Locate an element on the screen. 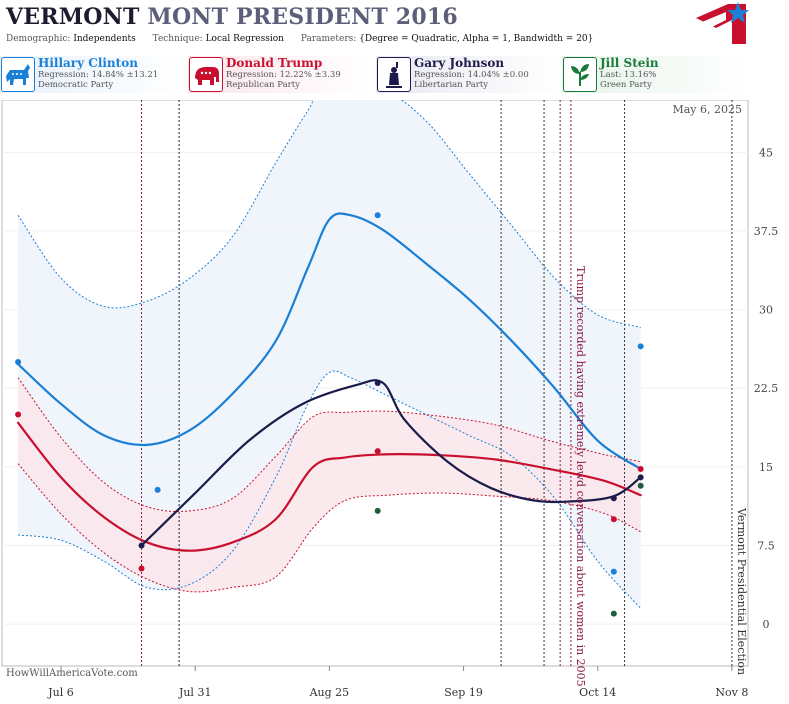  x-tick-label: Sep 19 is located at coordinates (463, 692).